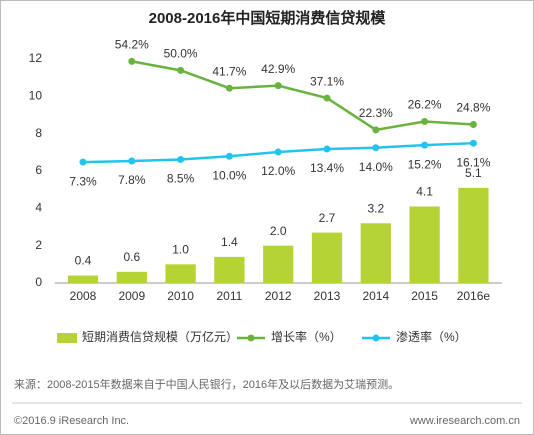 The image size is (534, 435). Describe the element at coordinates (36, 58) in the screenshot. I see `y-tick-label: 12` at that location.